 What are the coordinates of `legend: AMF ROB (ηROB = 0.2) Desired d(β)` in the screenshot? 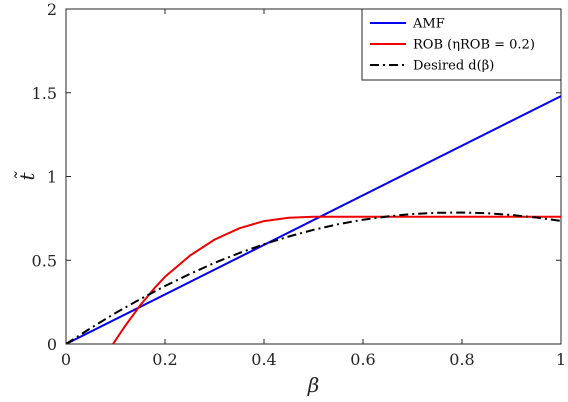 It's located at (461, 44).